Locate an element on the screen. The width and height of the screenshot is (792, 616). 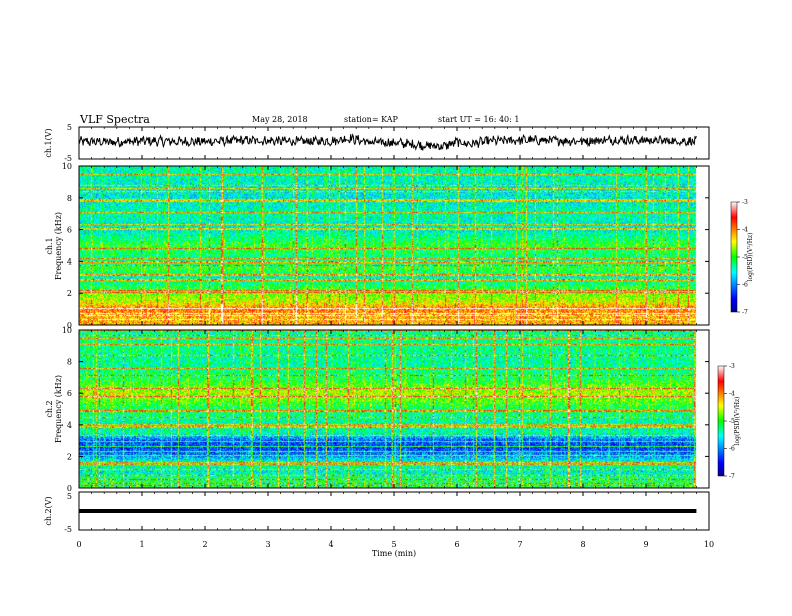
x-tick-label: 9 is located at coordinates (645, 544).